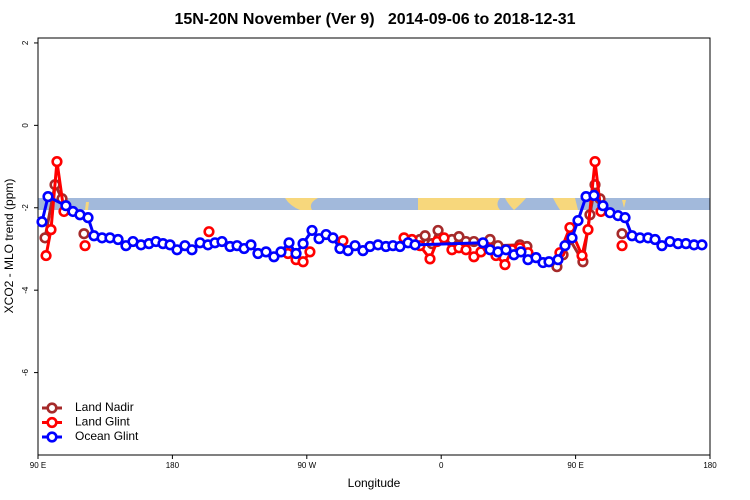 This screenshot has height=500, width=750. What do you see at coordinates (9, 246) in the screenshot?
I see `y-axis-title: XCO2 - MLO trend (ppm)` at bounding box center [9, 246].